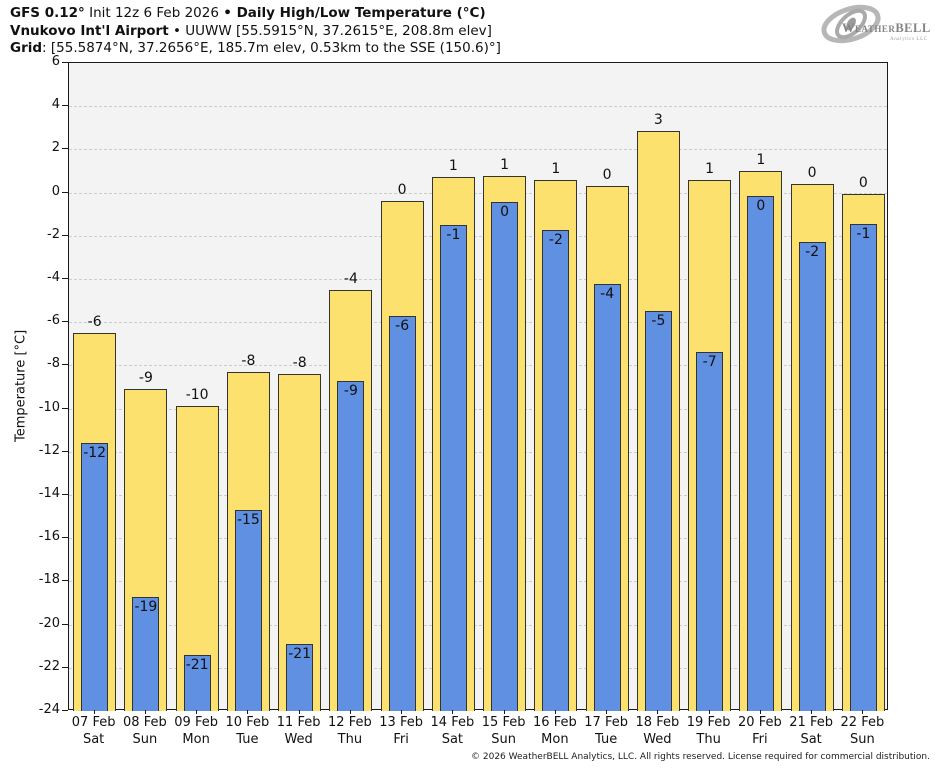 This screenshot has width=935, height=768. Describe the element at coordinates (49, 623) in the screenshot. I see `y-tick-label: -20` at that location.